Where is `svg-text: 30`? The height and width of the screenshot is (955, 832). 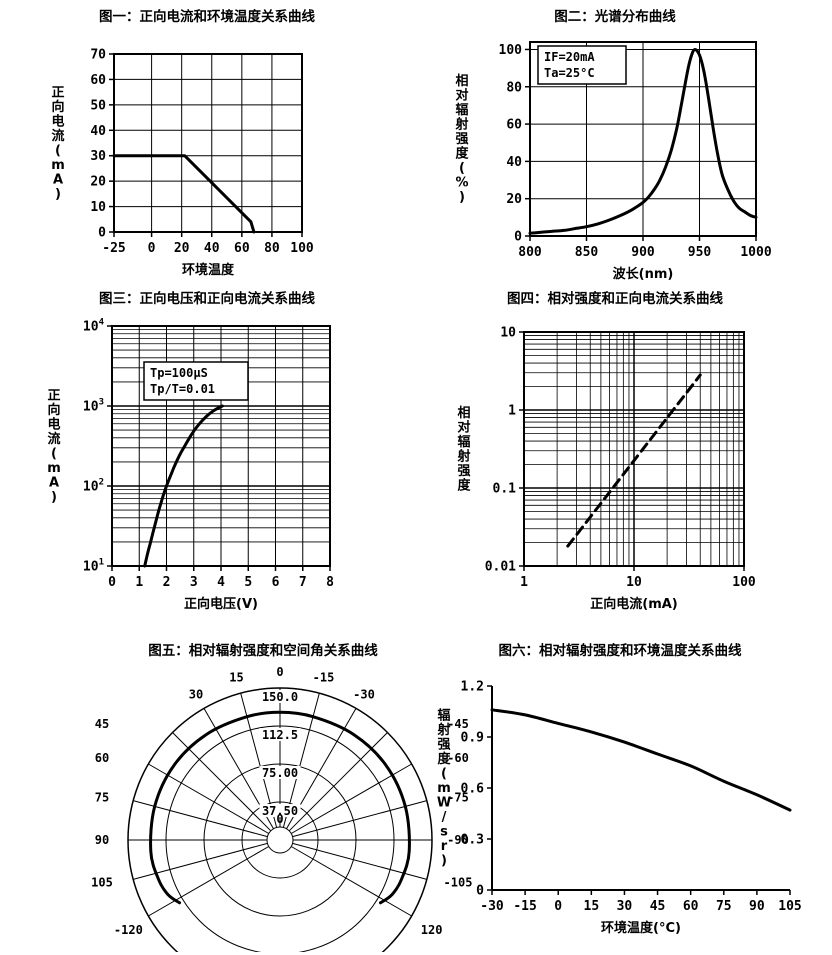 svg-text: 30 is located at coordinates (625, 906).